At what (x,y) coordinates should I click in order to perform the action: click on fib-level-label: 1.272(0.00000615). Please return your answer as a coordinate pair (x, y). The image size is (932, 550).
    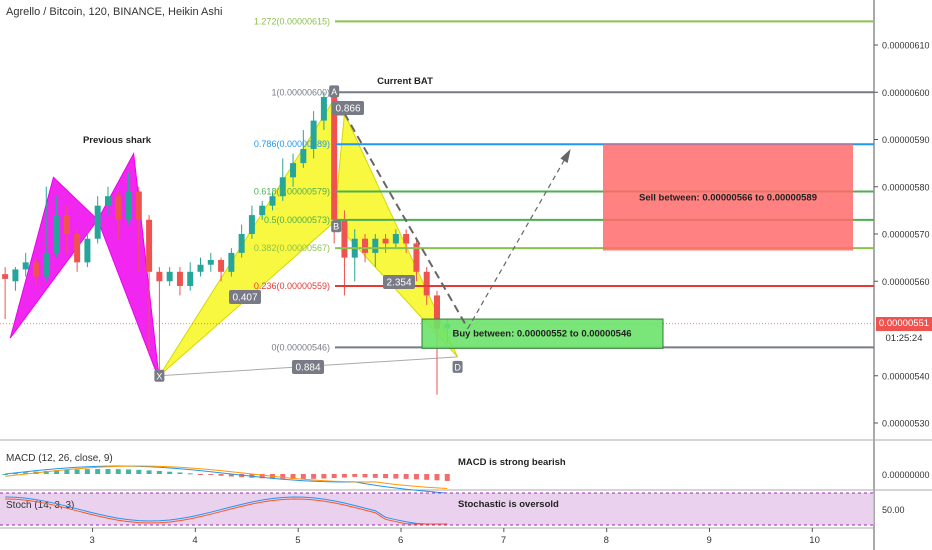
    Looking at the image, I should click on (292, 21).